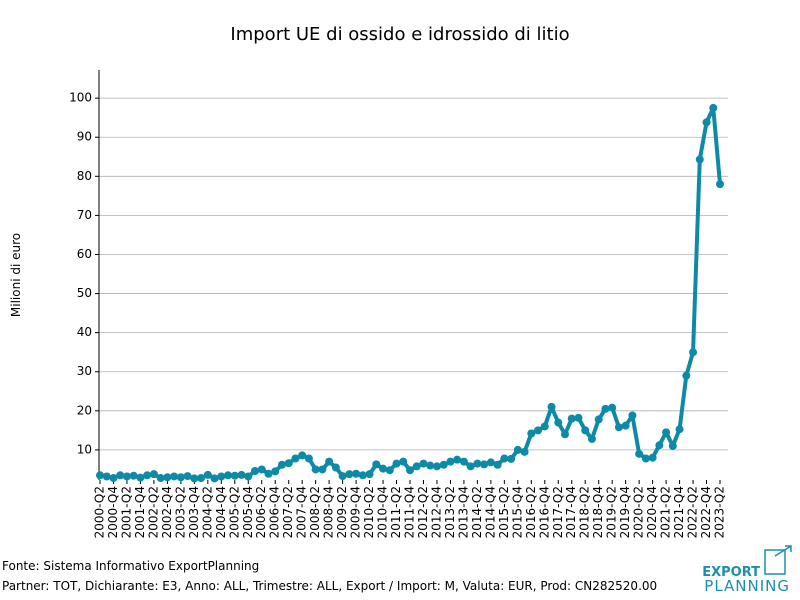  Describe the element at coordinates (356, 512) in the screenshot. I see `x-tick-label: 2009-Q4` at that location.